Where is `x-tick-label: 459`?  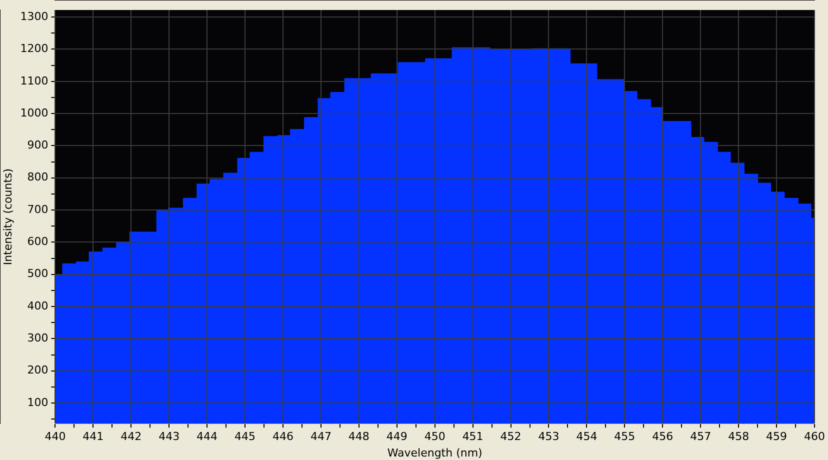 x-tick-label: 459 is located at coordinates (777, 437).